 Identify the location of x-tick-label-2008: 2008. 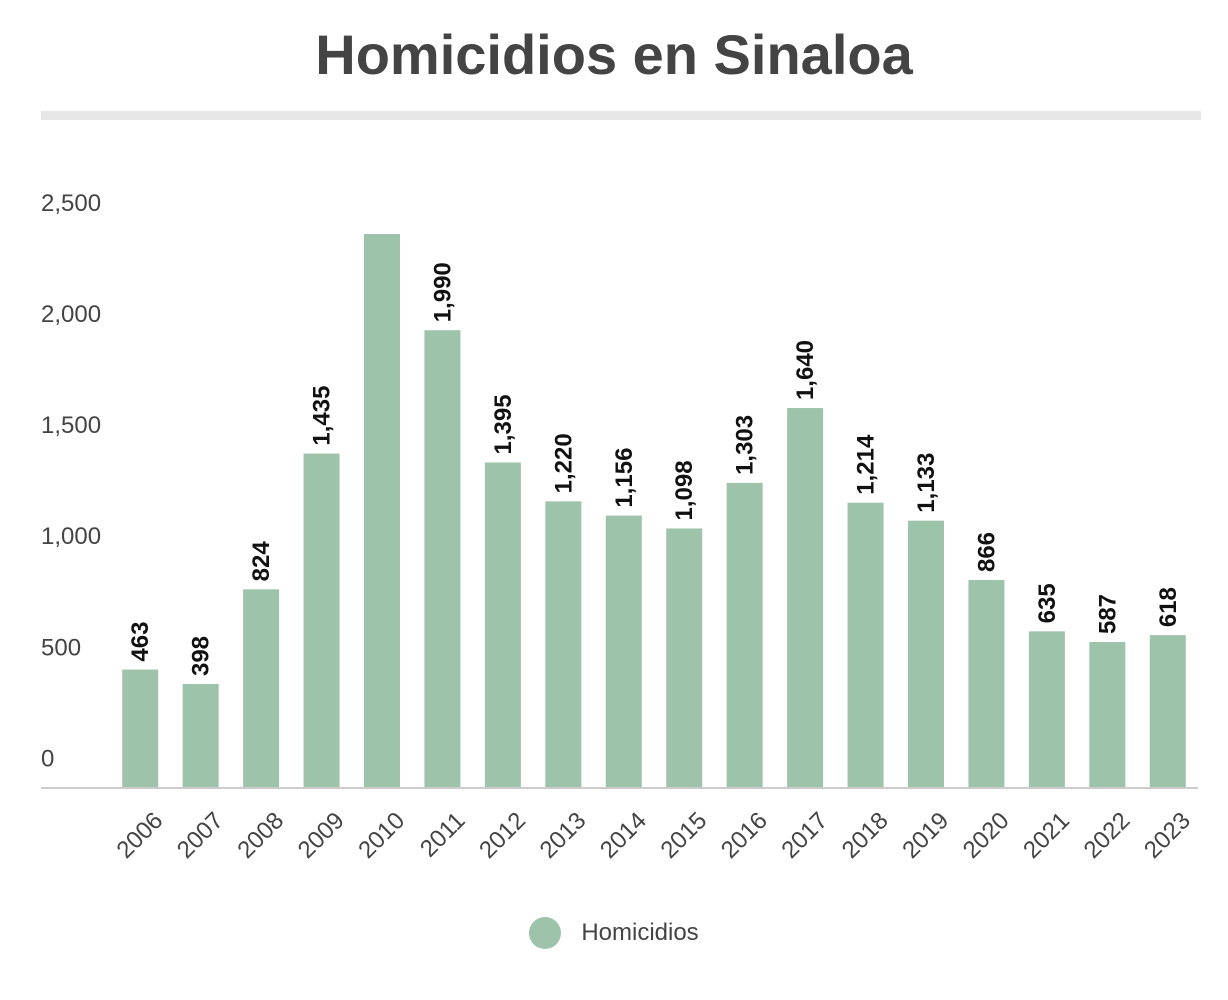
(260, 835).